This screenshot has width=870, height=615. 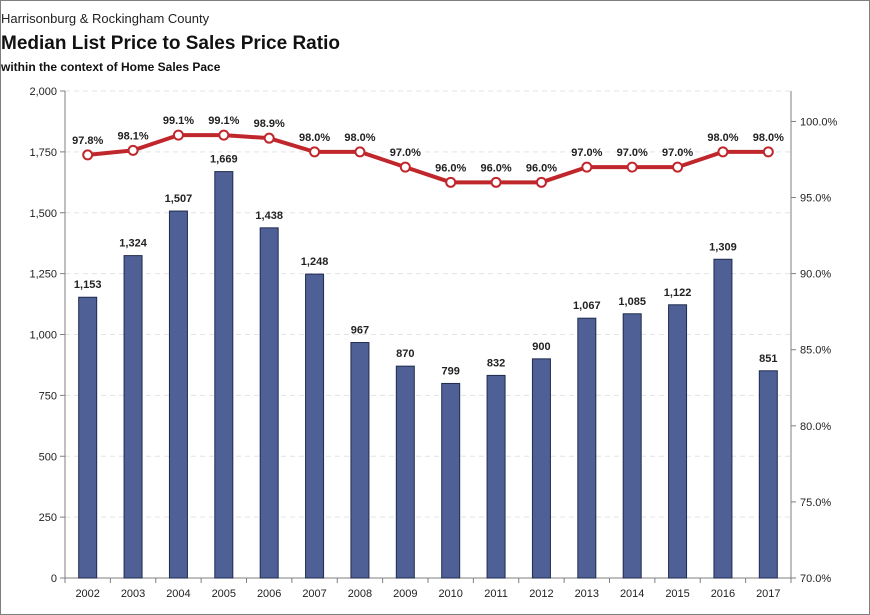 What do you see at coordinates (678, 293) in the screenshot?
I see `bar-data-label: 1,122` at bounding box center [678, 293].